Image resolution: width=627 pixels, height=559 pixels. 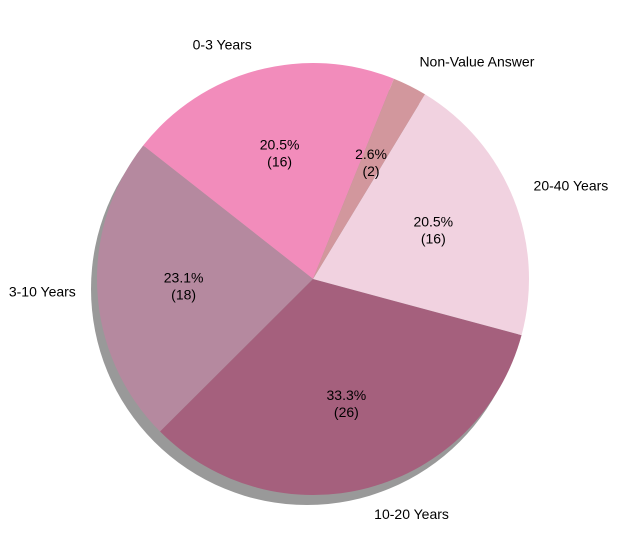 I want to click on pie-slice-non-value-answer, so click(x=369, y=178).